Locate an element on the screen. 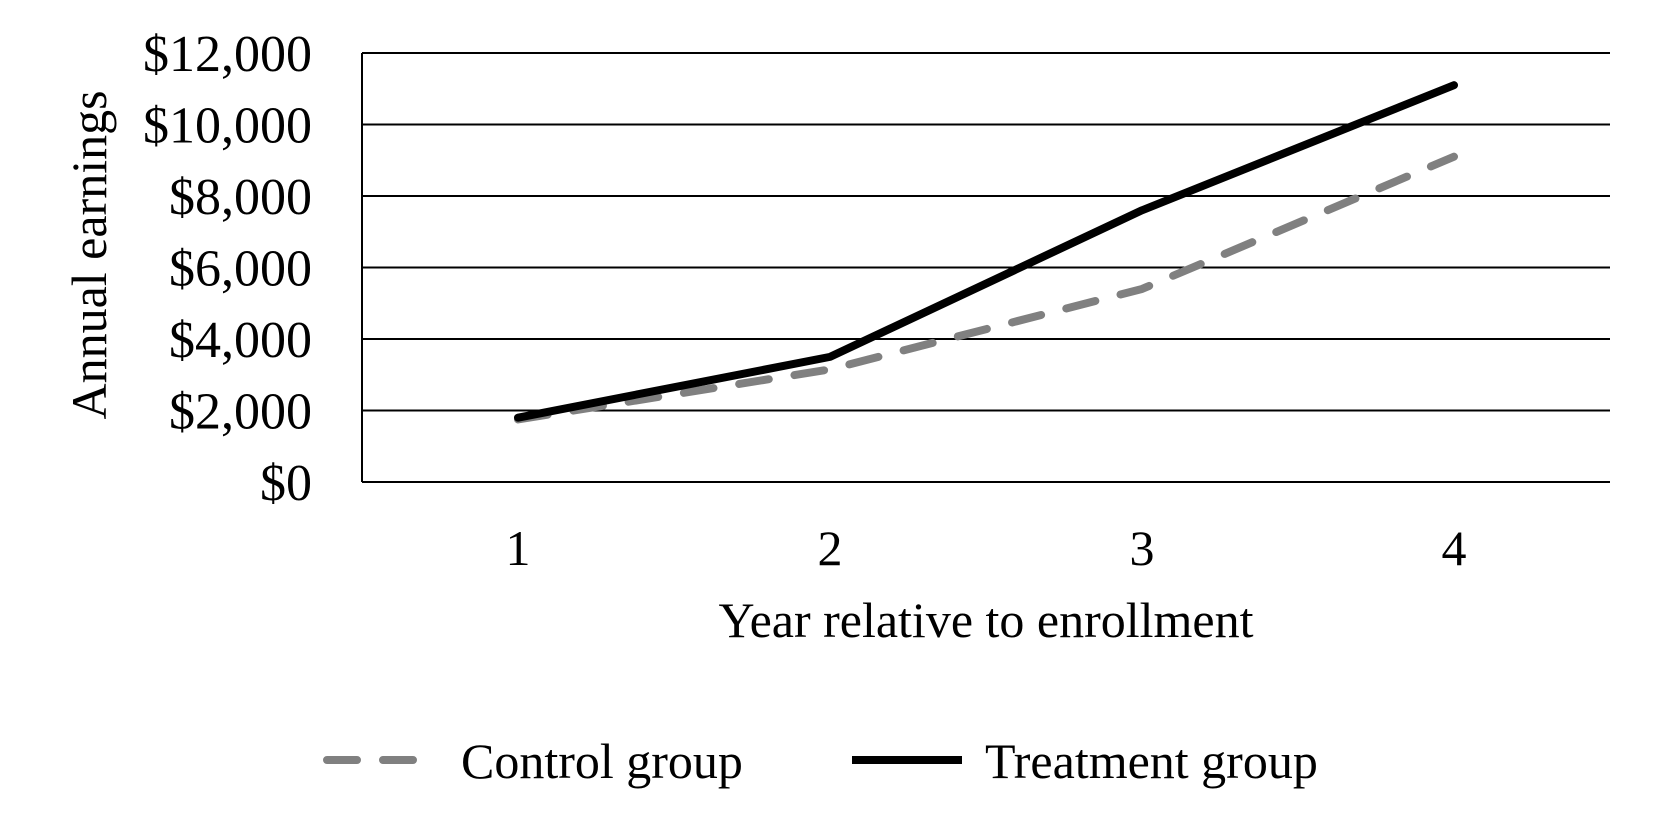 This screenshot has width=1653, height=823. y-tick-label-0: $0 is located at coordinates (286, 483).